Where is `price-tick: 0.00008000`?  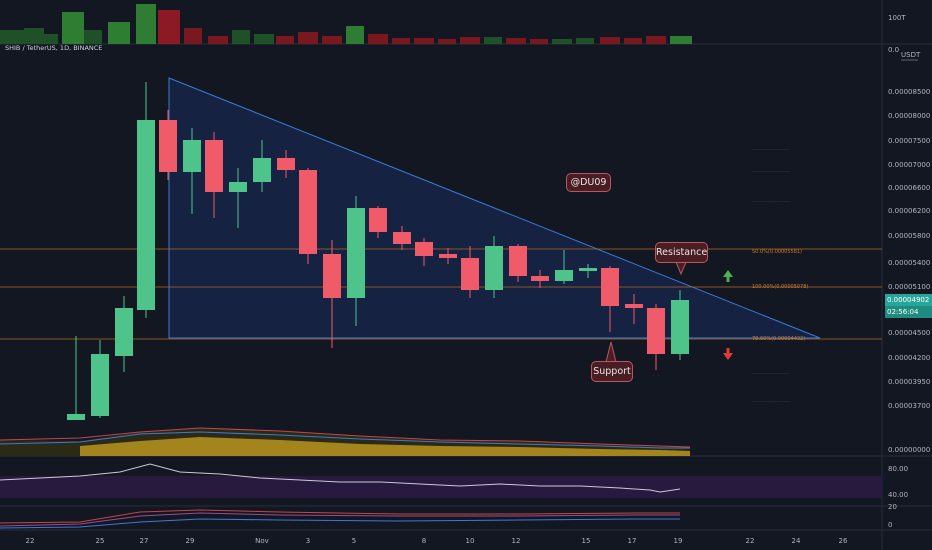 price-tick: 0.00008000 is located at coordinates (909, 116).